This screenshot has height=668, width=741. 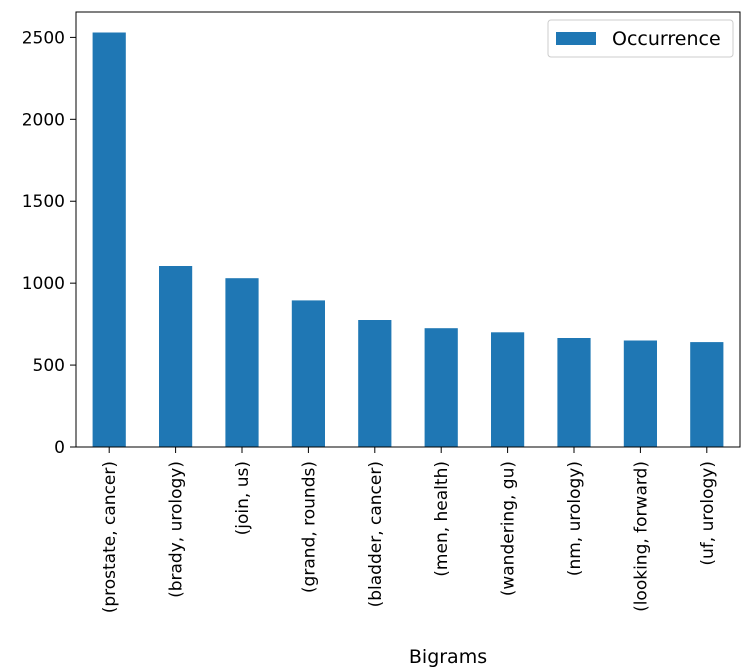 What do you see at coordinates (376, 534) in the screenshot?
I see `x-tick-label-4: (bladder, cancer)` at bounding box center [376, 534].